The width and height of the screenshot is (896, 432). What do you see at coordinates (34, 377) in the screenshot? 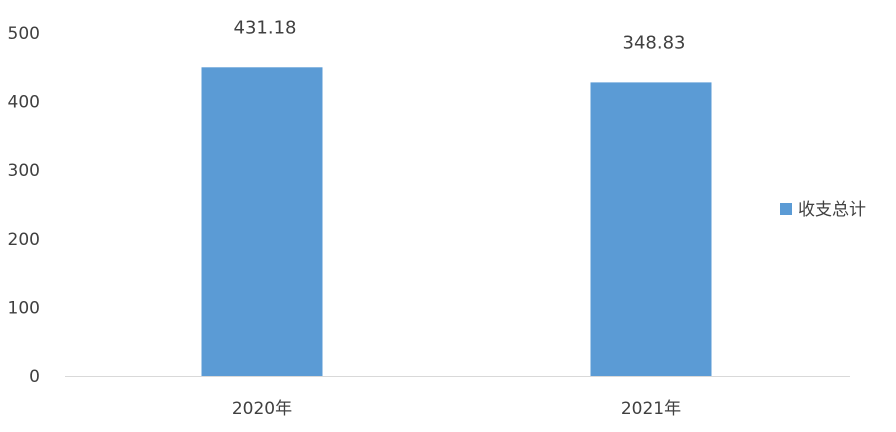
I see `y-tick-label: 0` at bounding box center [34, 377].